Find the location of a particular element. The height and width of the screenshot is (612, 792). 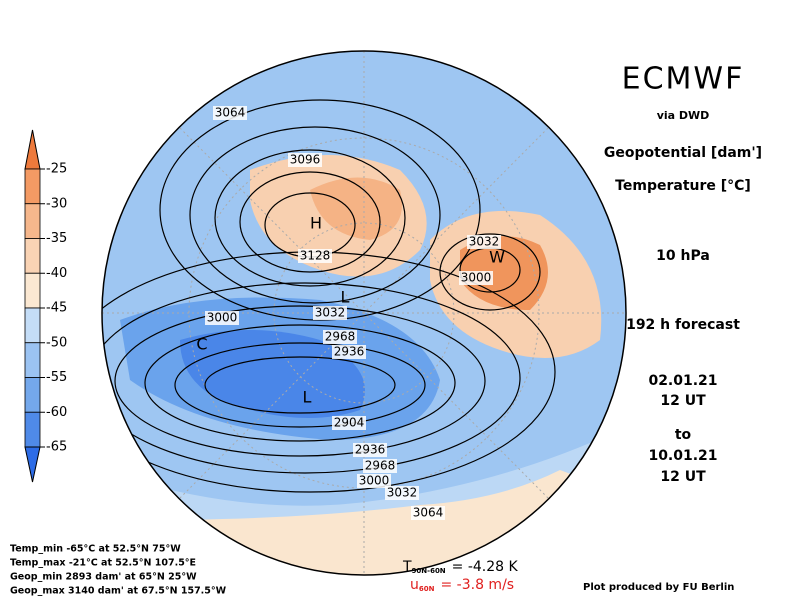

model-title: ECMWF is located at coordinates (683, 79).